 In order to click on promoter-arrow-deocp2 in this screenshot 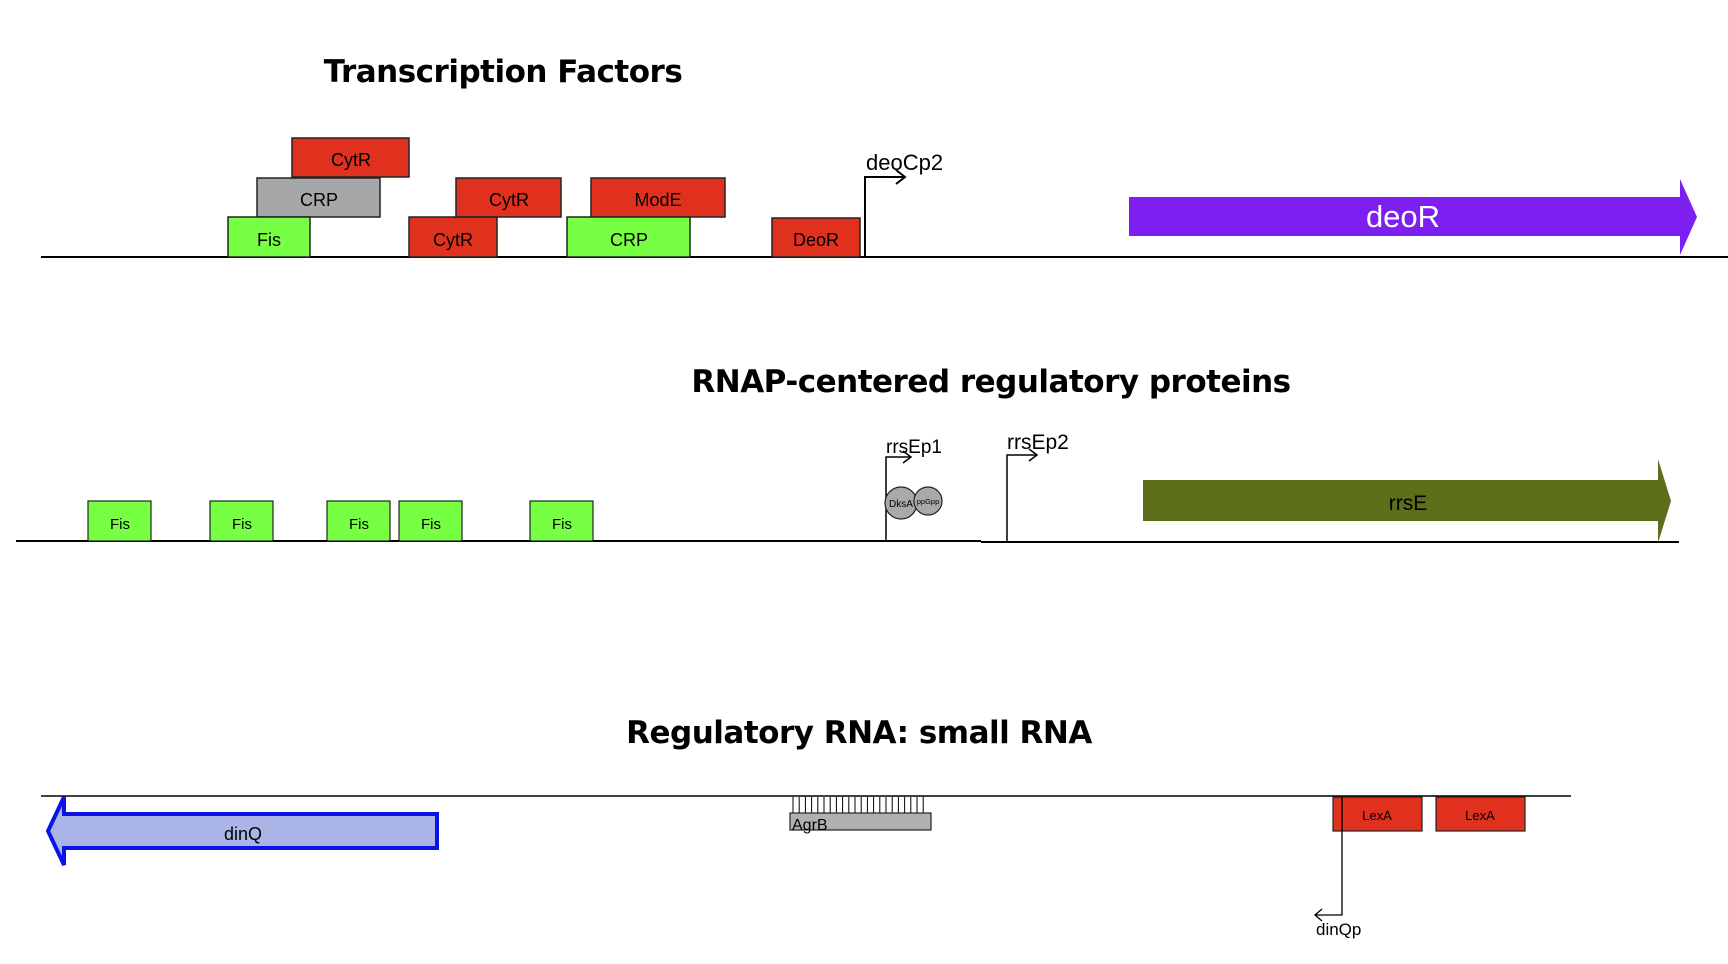, I will do `click(885, 213)`.